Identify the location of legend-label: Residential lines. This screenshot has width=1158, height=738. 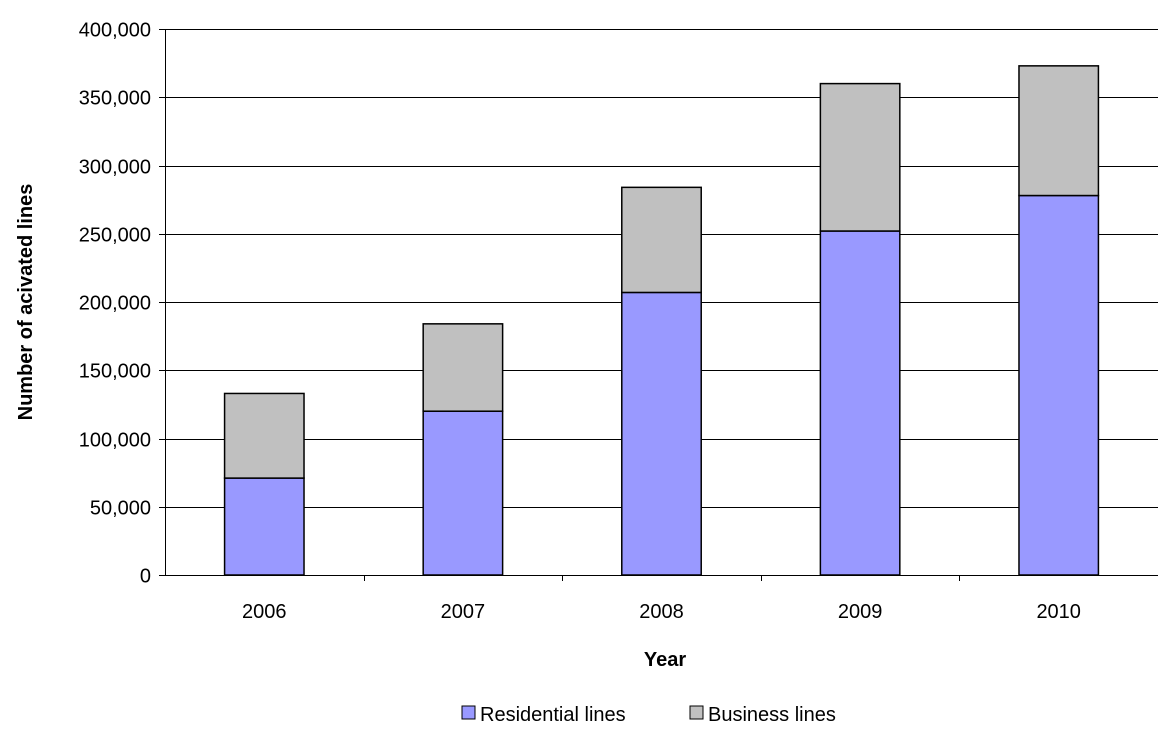
(553, 715).